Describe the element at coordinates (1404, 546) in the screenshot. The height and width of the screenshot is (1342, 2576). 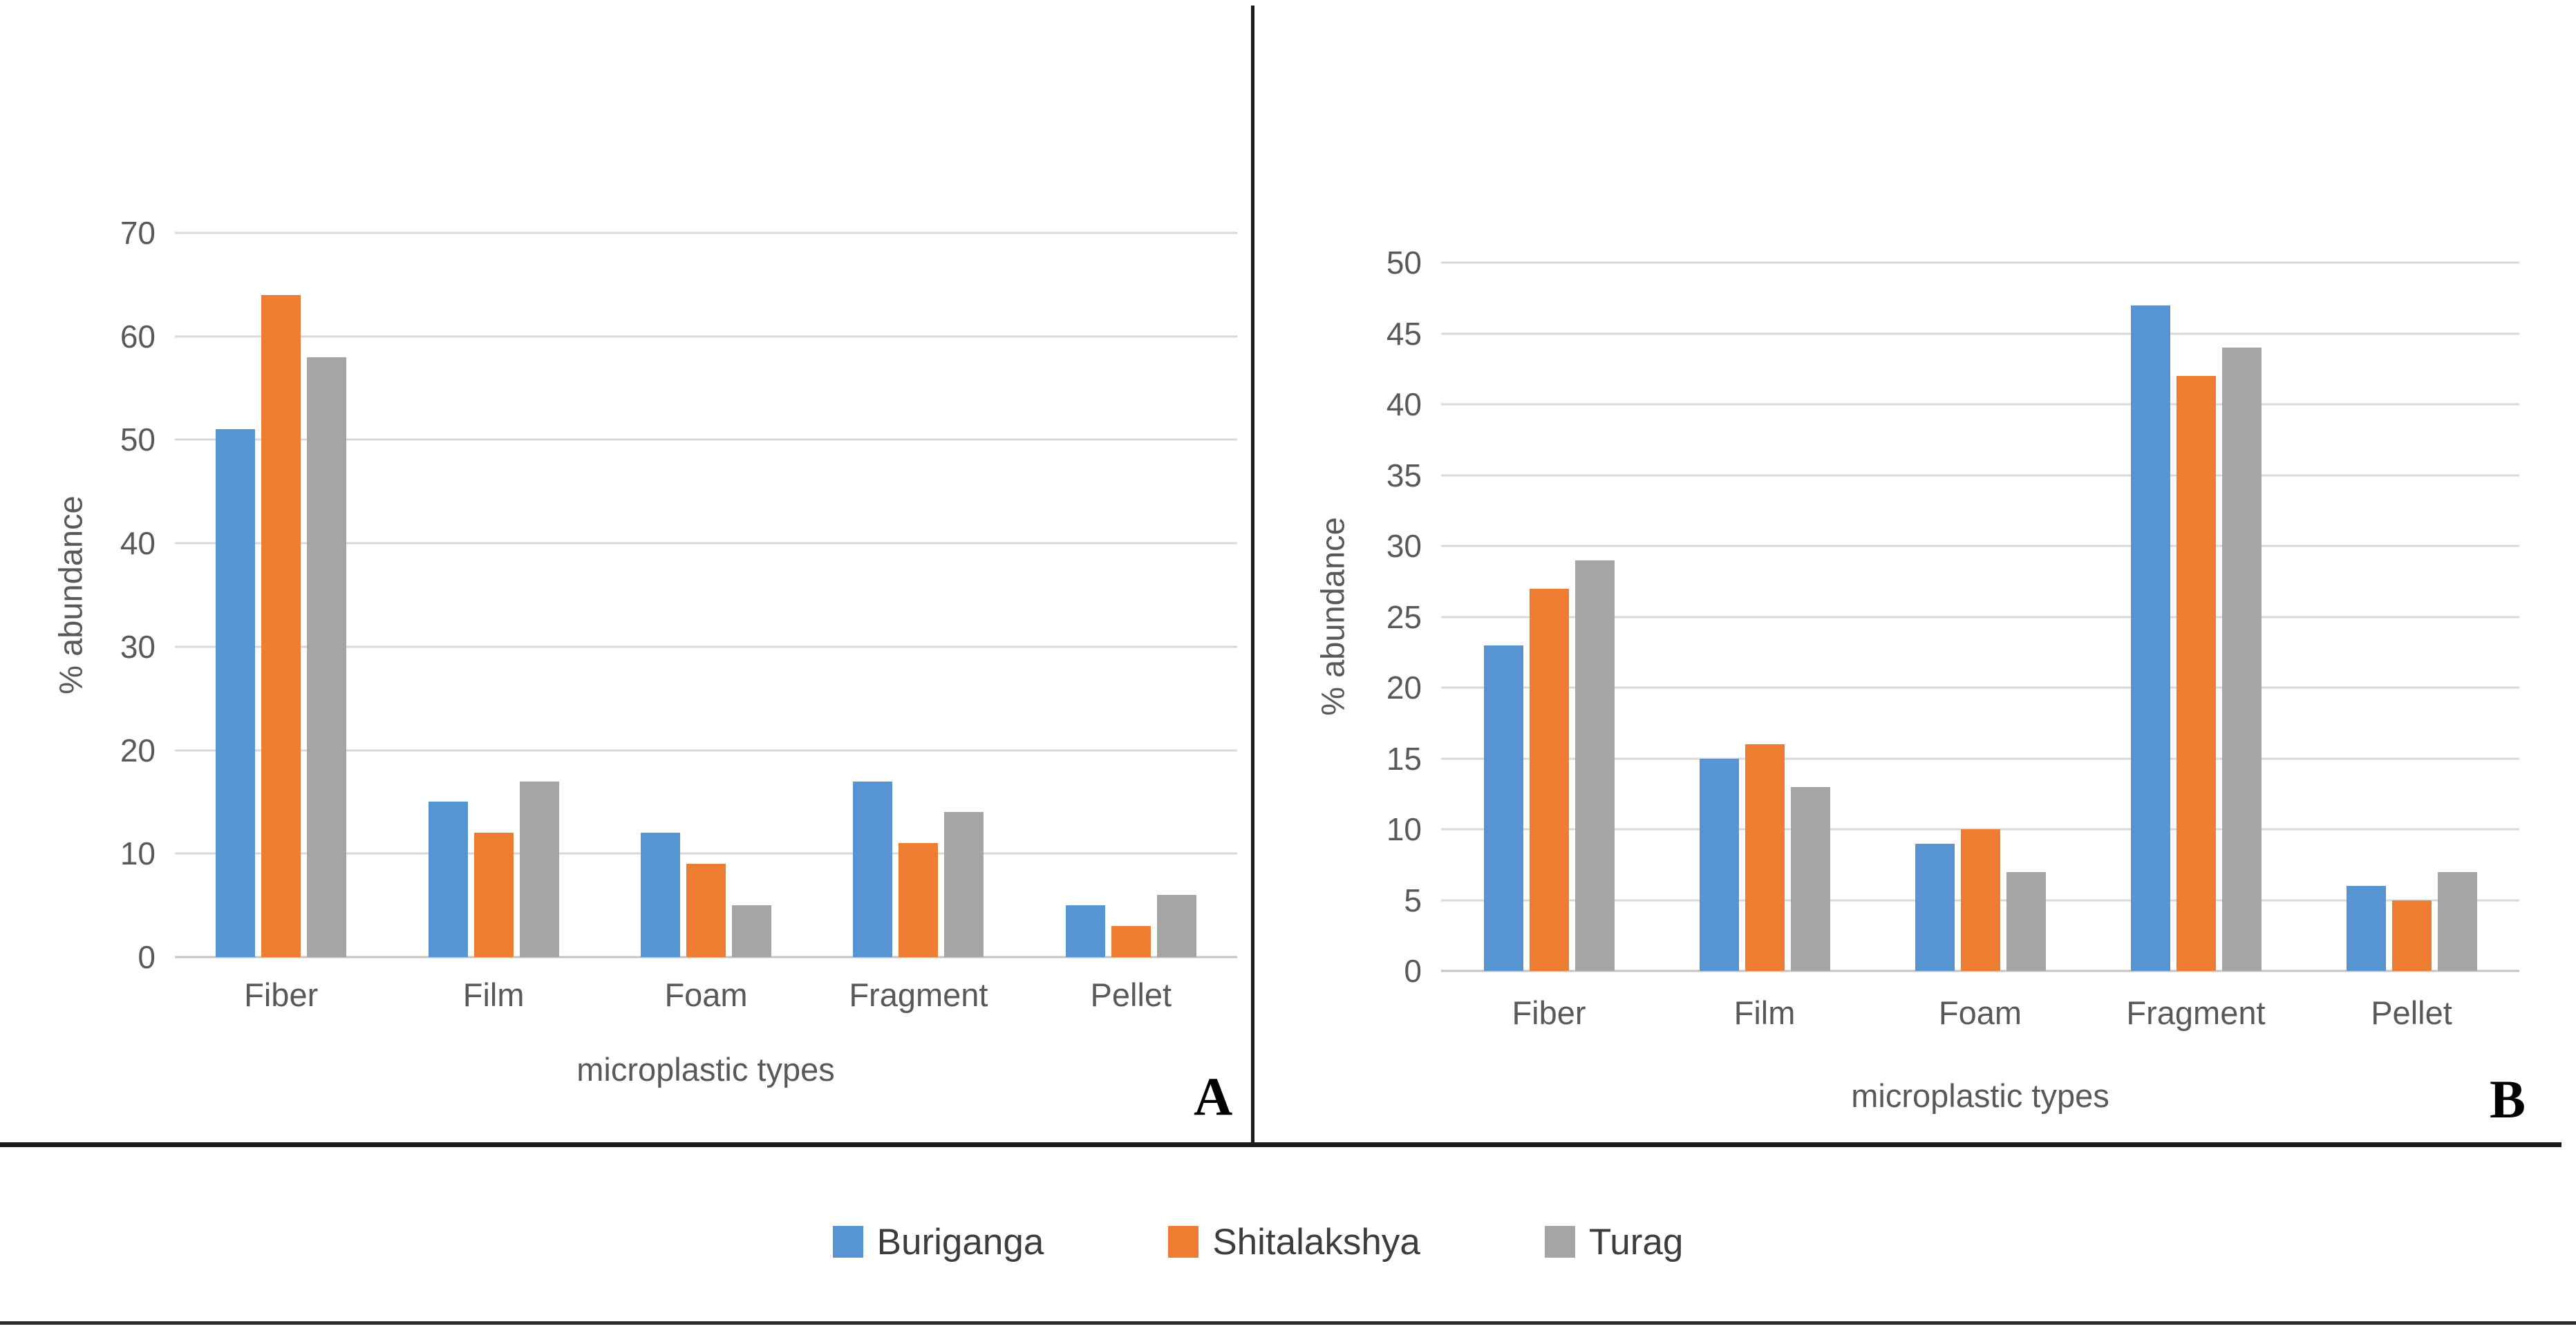
I see `y-tick-label: 30` at that location.